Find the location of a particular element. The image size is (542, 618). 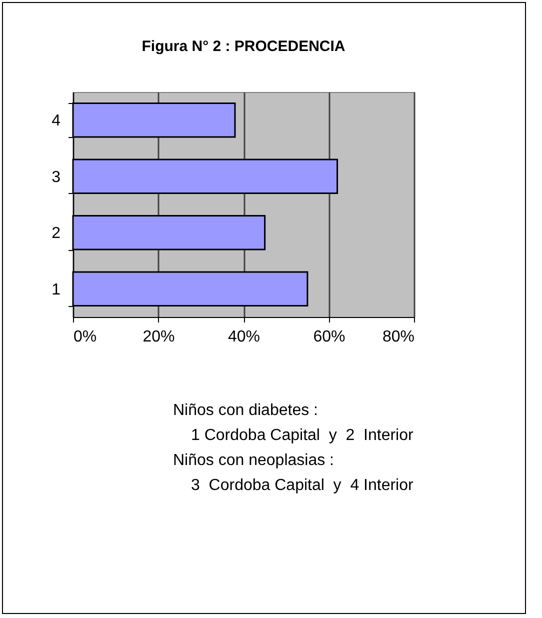

y-tick-label: 3 is located at coordinates (56, 177).